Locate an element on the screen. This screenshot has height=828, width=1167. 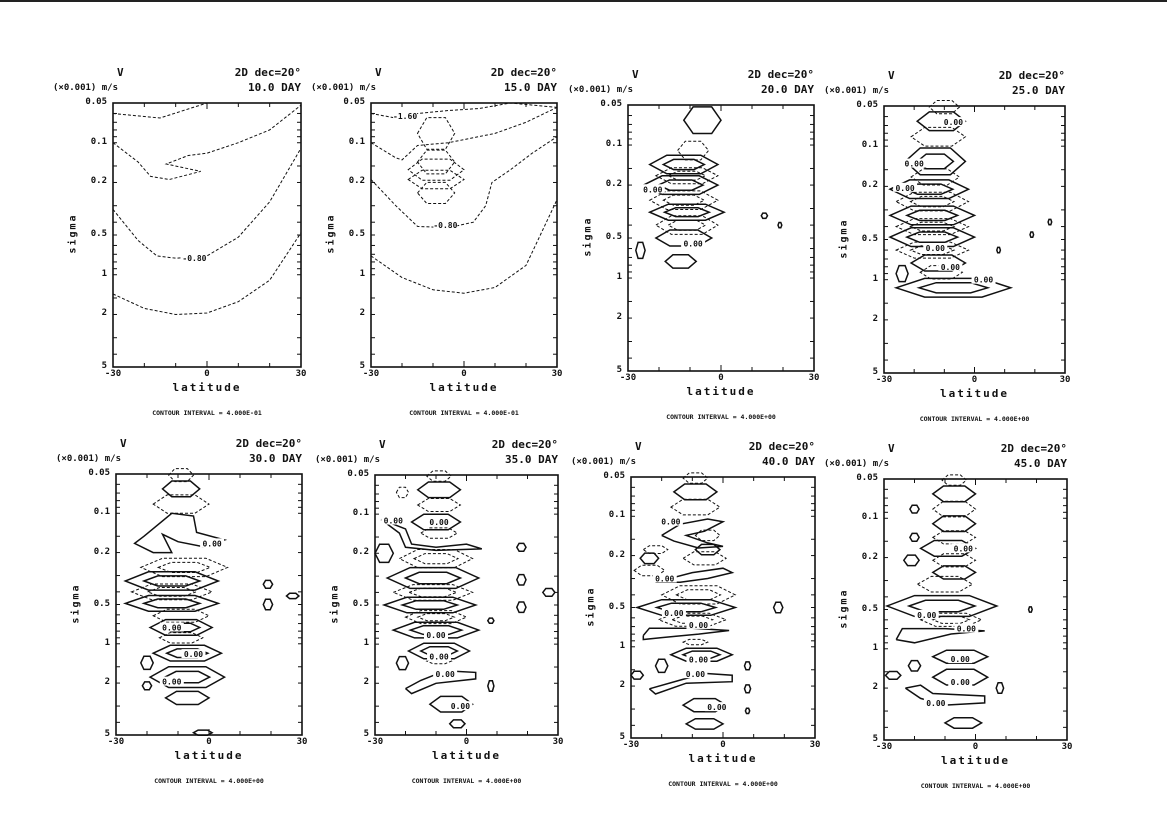
contour-label: -1.60 is located at coordinates (405, 116).